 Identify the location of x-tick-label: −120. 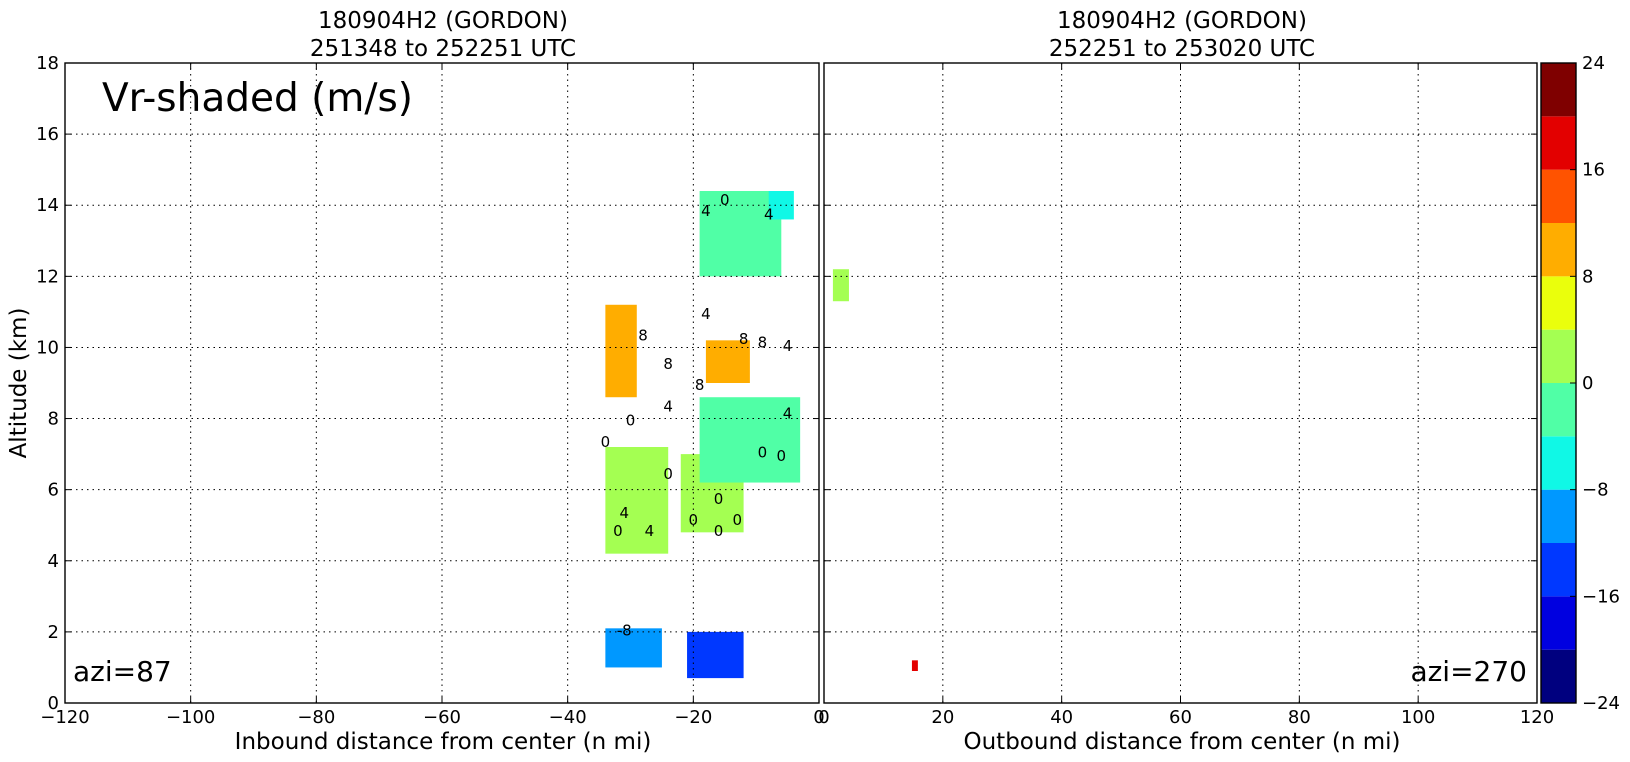
(64, 717).